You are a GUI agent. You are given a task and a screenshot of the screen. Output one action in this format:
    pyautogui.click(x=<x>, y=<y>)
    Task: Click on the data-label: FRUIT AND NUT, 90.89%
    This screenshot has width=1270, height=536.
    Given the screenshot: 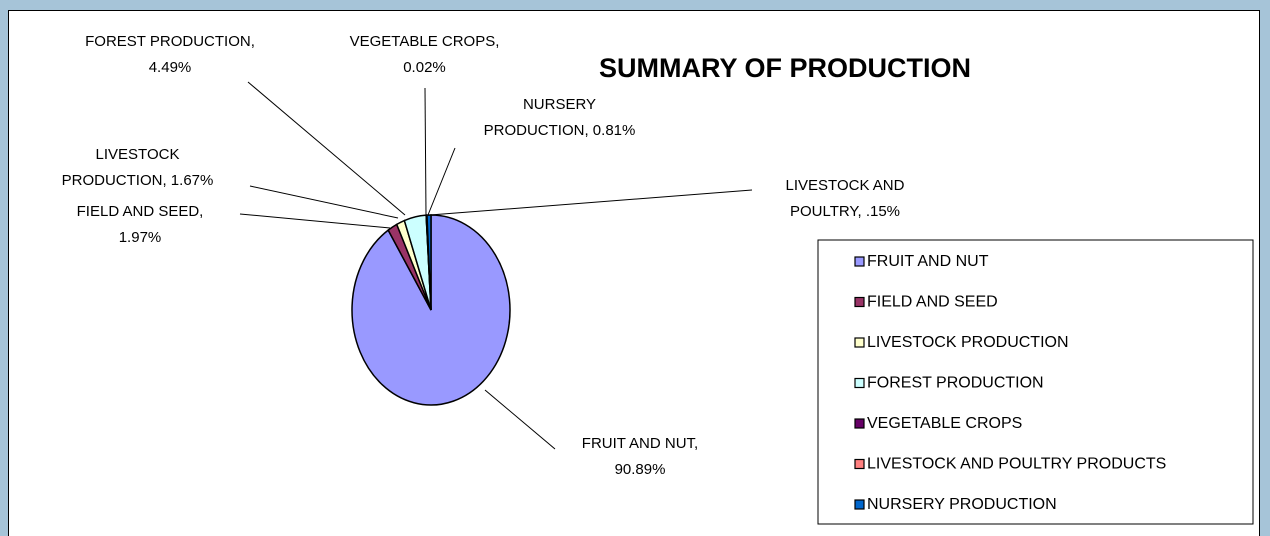 What is the action you would take?
    pyautogui.click(x=640, y=456)
    